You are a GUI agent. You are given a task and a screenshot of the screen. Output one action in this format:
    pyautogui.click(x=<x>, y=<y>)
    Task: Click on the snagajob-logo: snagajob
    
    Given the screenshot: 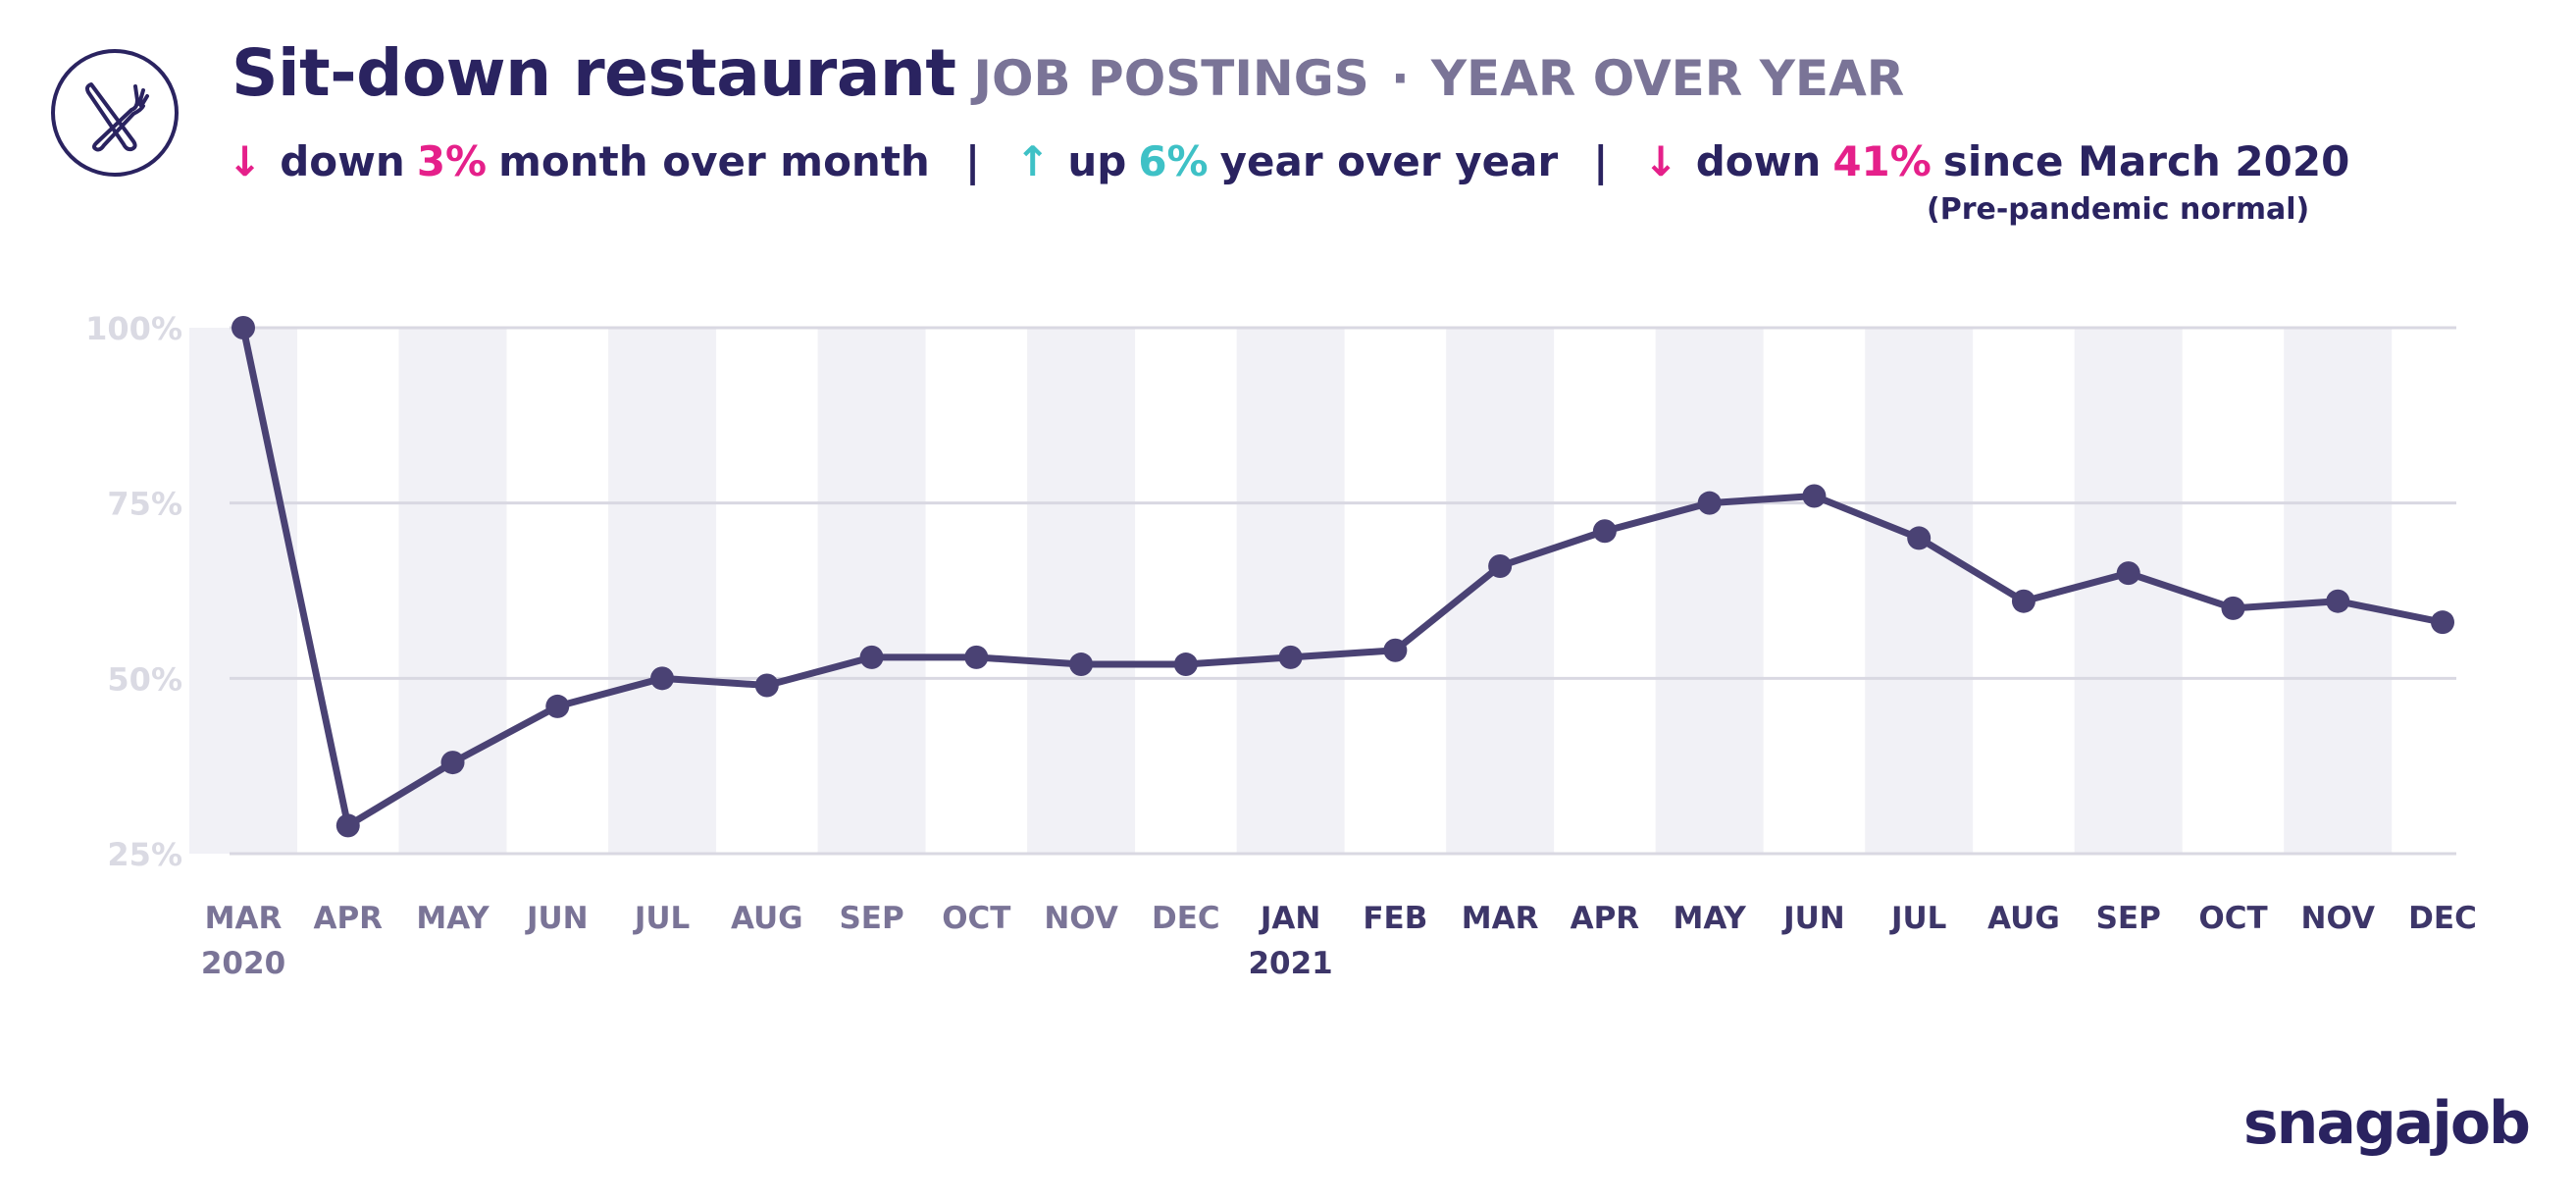 What is the action you would take?
    pyautogui.click(x=2386, y=1123)
    